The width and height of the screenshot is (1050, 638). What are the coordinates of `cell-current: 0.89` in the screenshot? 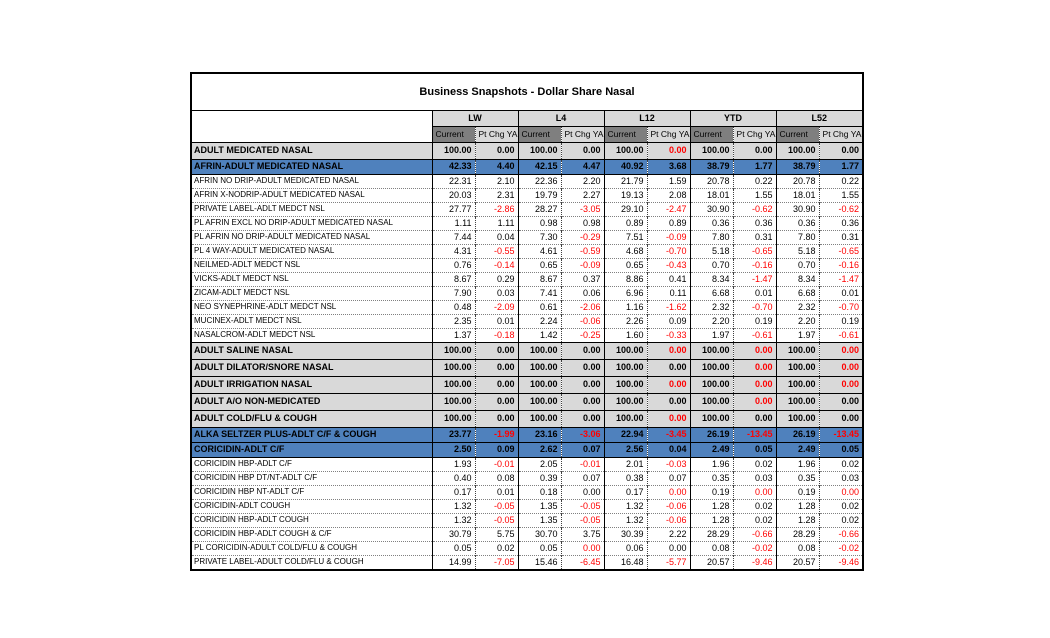 It's located at (625, 222).